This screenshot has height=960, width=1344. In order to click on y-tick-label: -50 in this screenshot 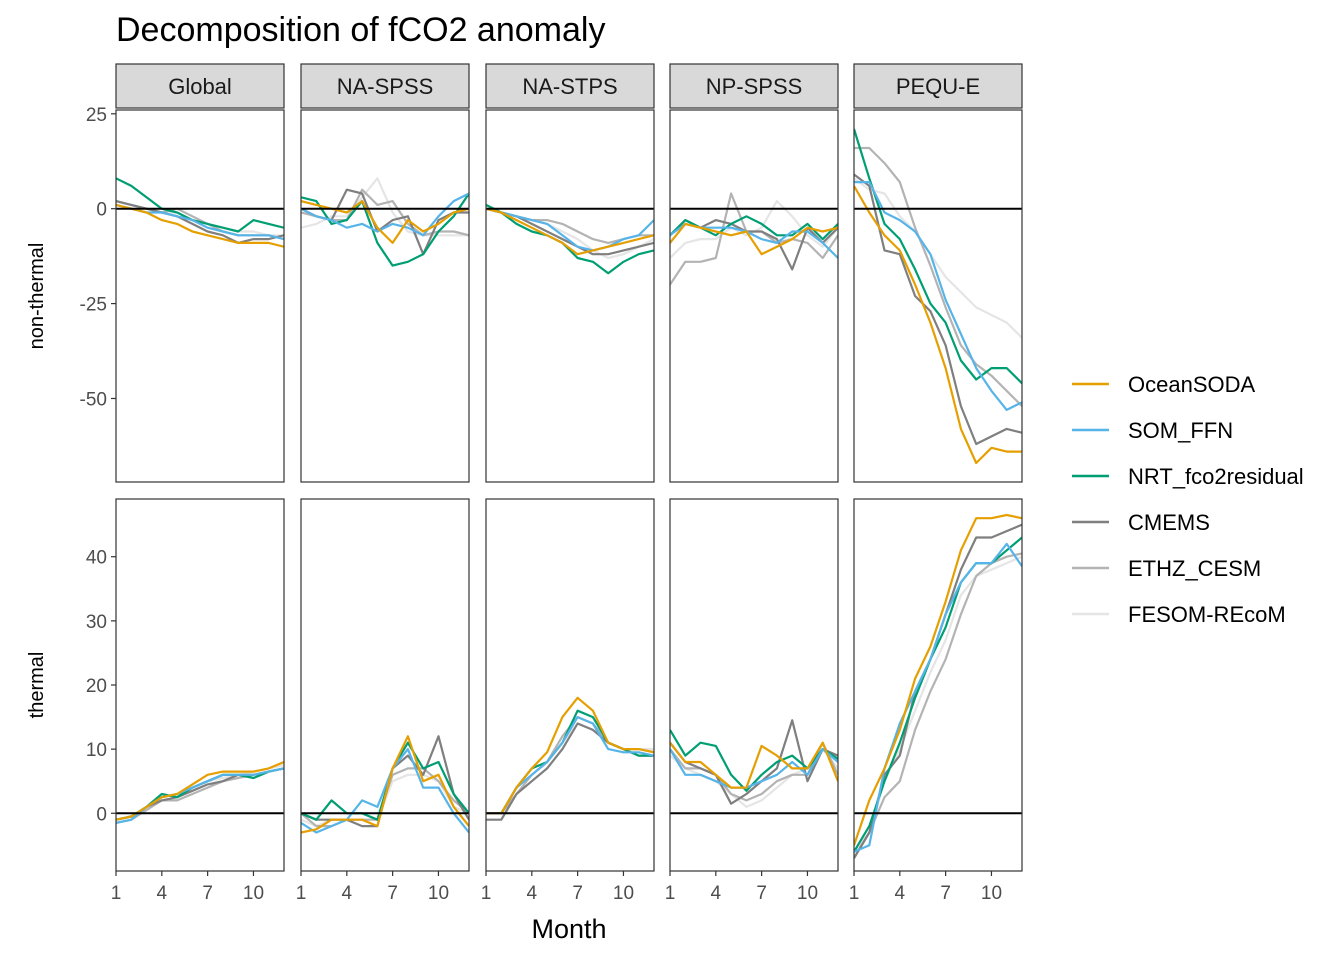, I will do `click(93, 399)`.